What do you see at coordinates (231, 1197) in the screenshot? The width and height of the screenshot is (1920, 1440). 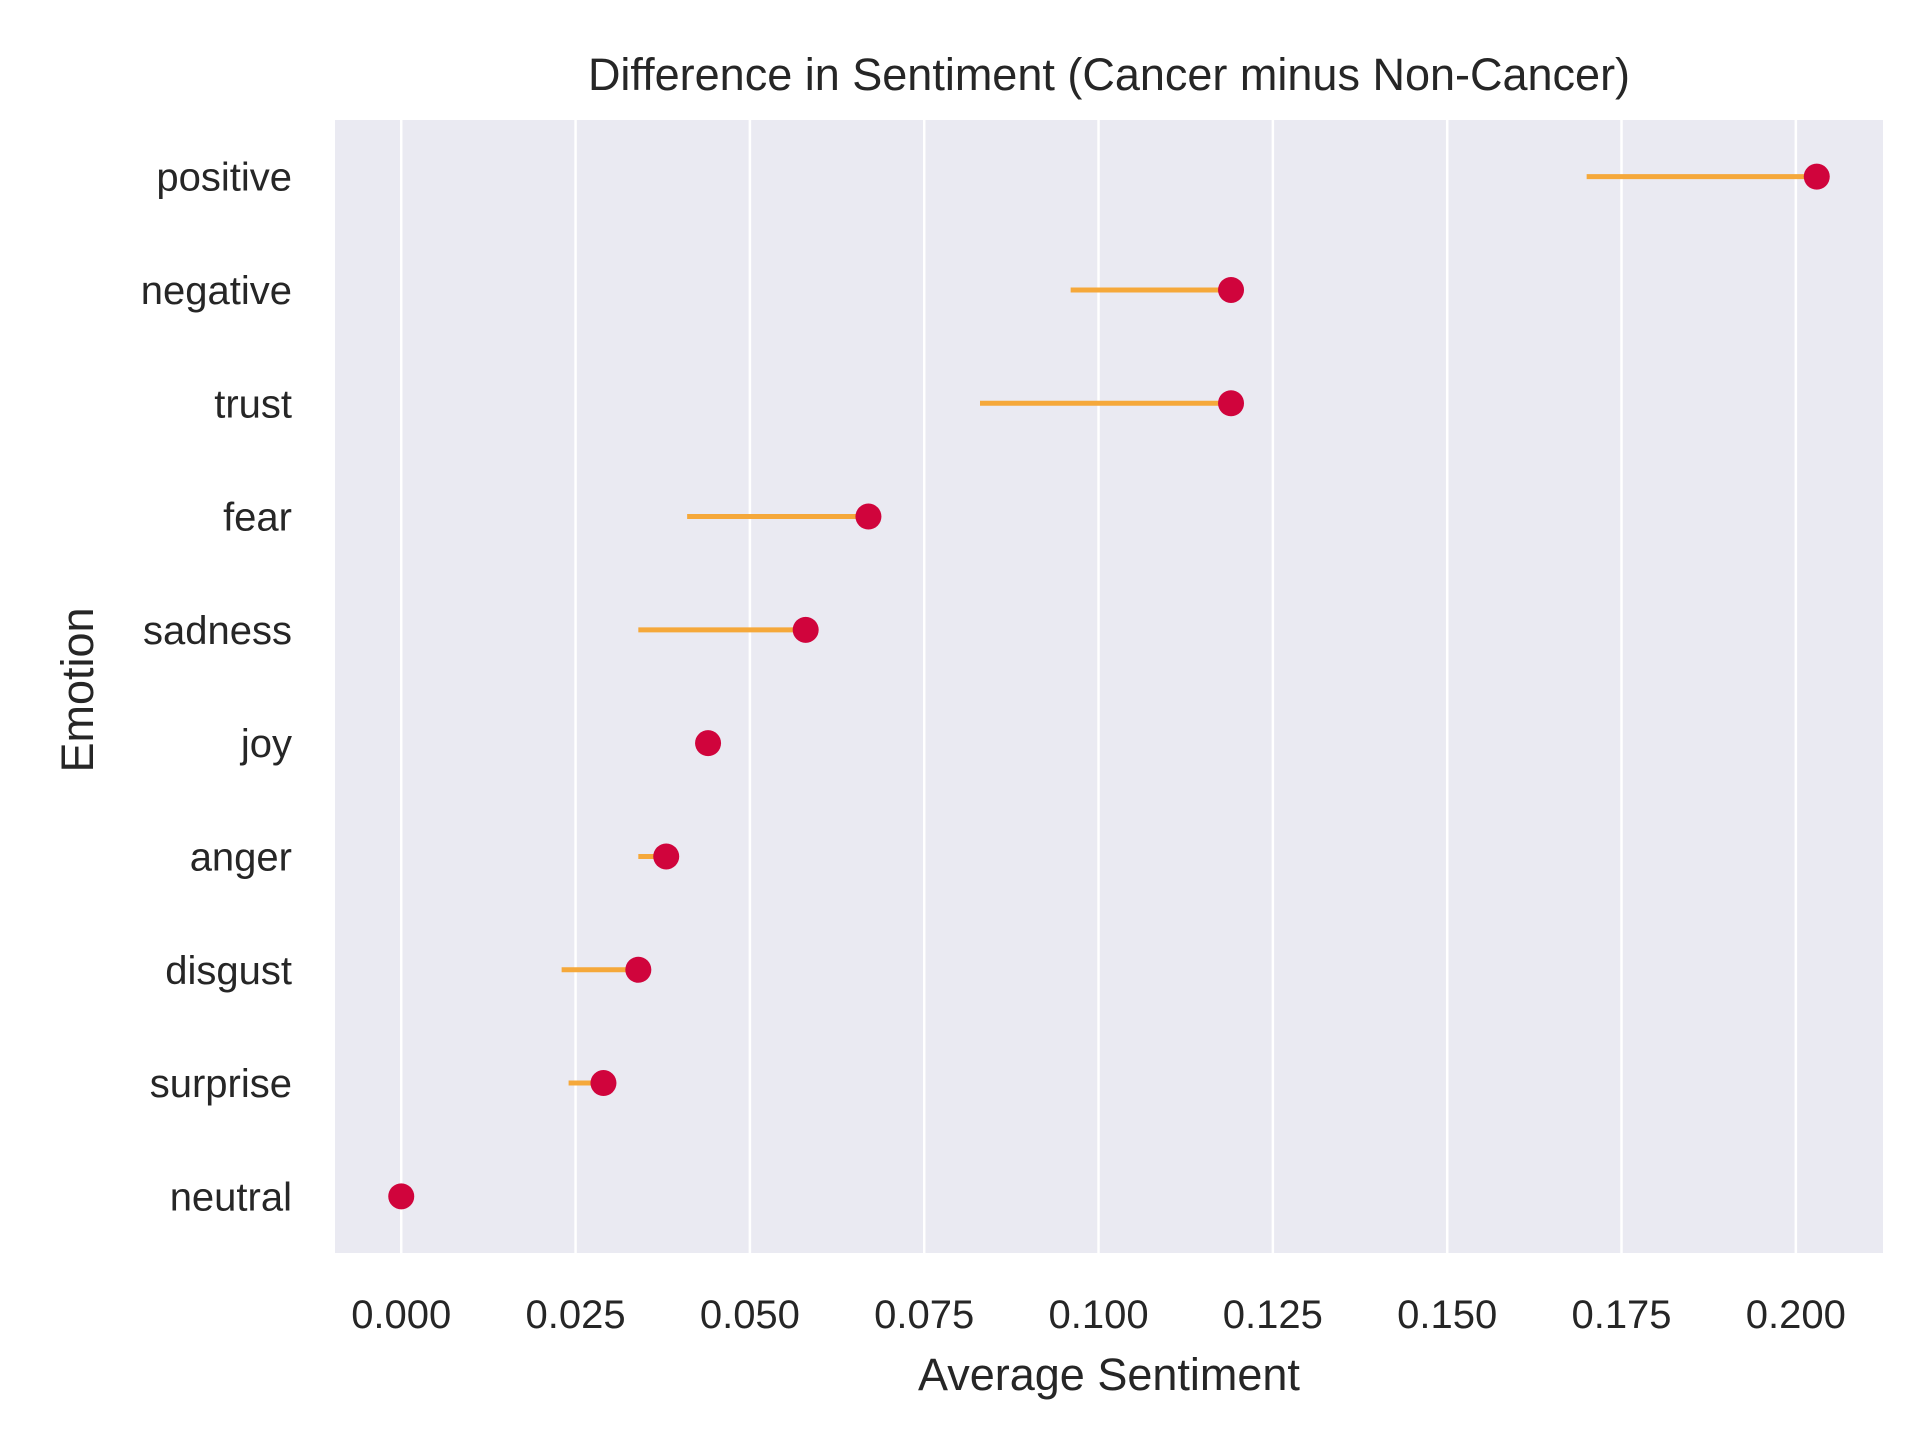 I see `y-tick-label: neutral` at bounding box center [231, 1197].